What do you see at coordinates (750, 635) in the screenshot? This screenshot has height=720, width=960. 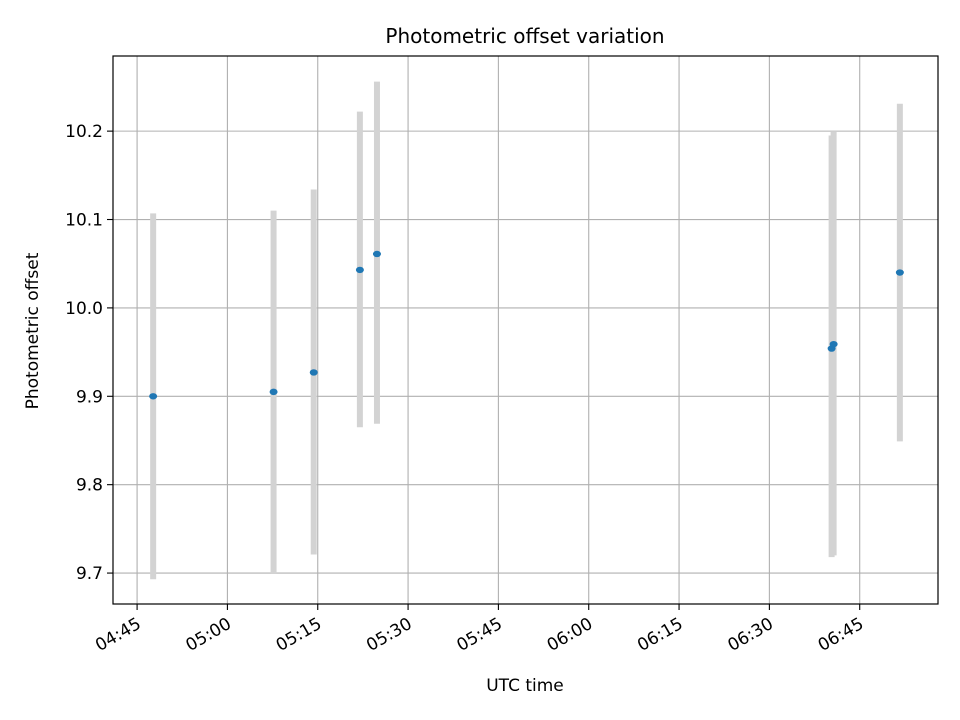 I see `x-tick-label: 06:30` at bounding box center [750, 635].